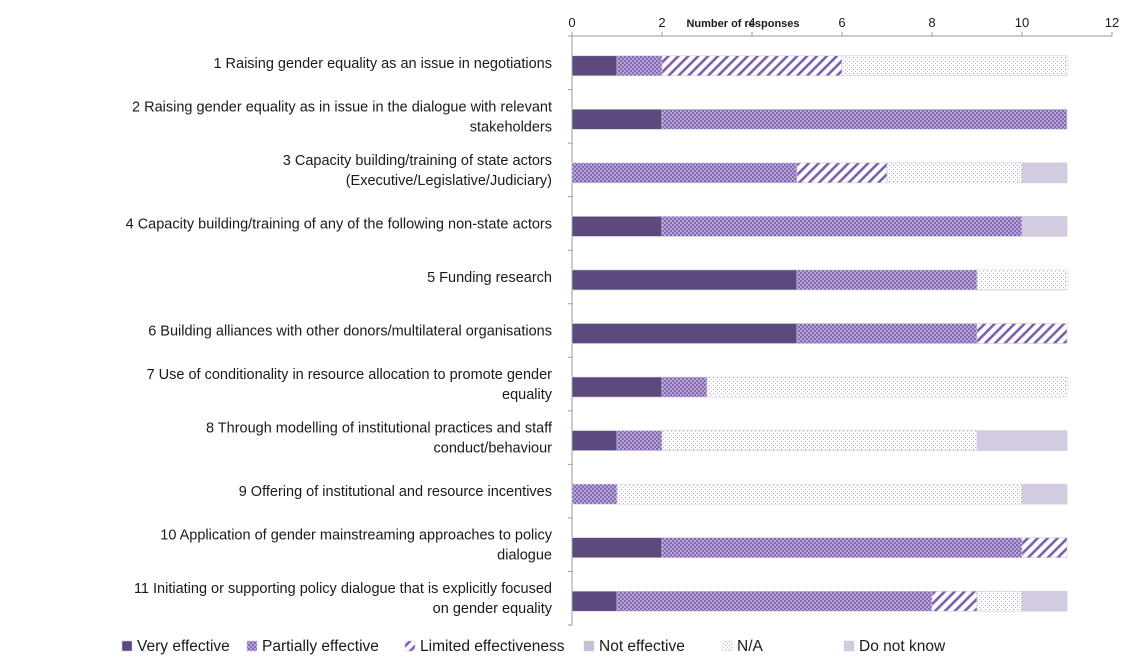 The width and height of the screenshot is (1128, 660). What do you see at coordinates (183, 646) in the screenshot?
I see `legend-label: Very effective` at bounding box center [183, 646].